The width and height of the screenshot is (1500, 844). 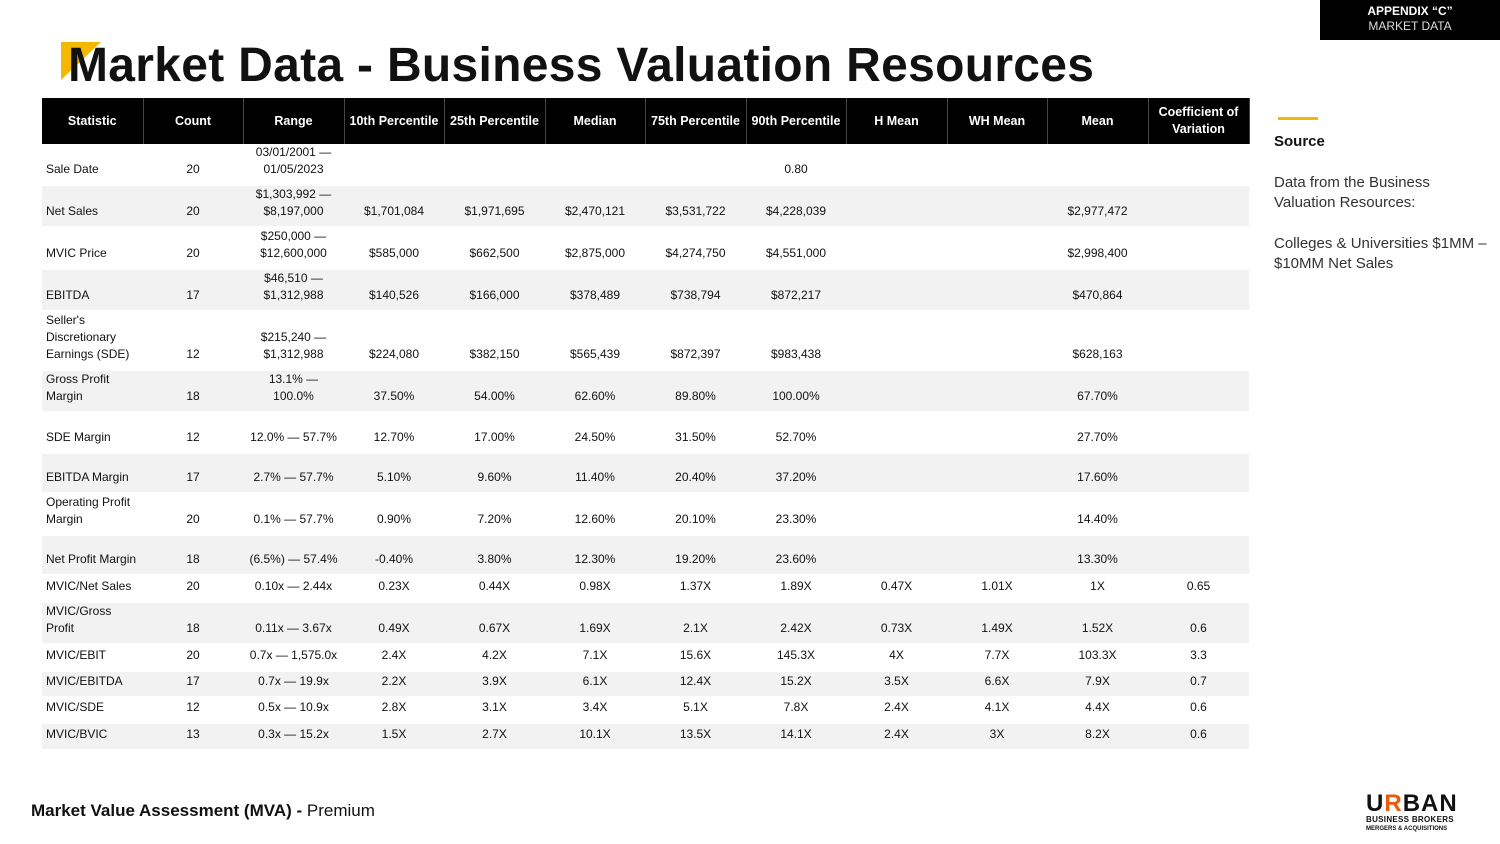 What do you see at coordinates (193, 658) in the screenshot?
I see `table-cell: 20` at bounding box center [193, 658].